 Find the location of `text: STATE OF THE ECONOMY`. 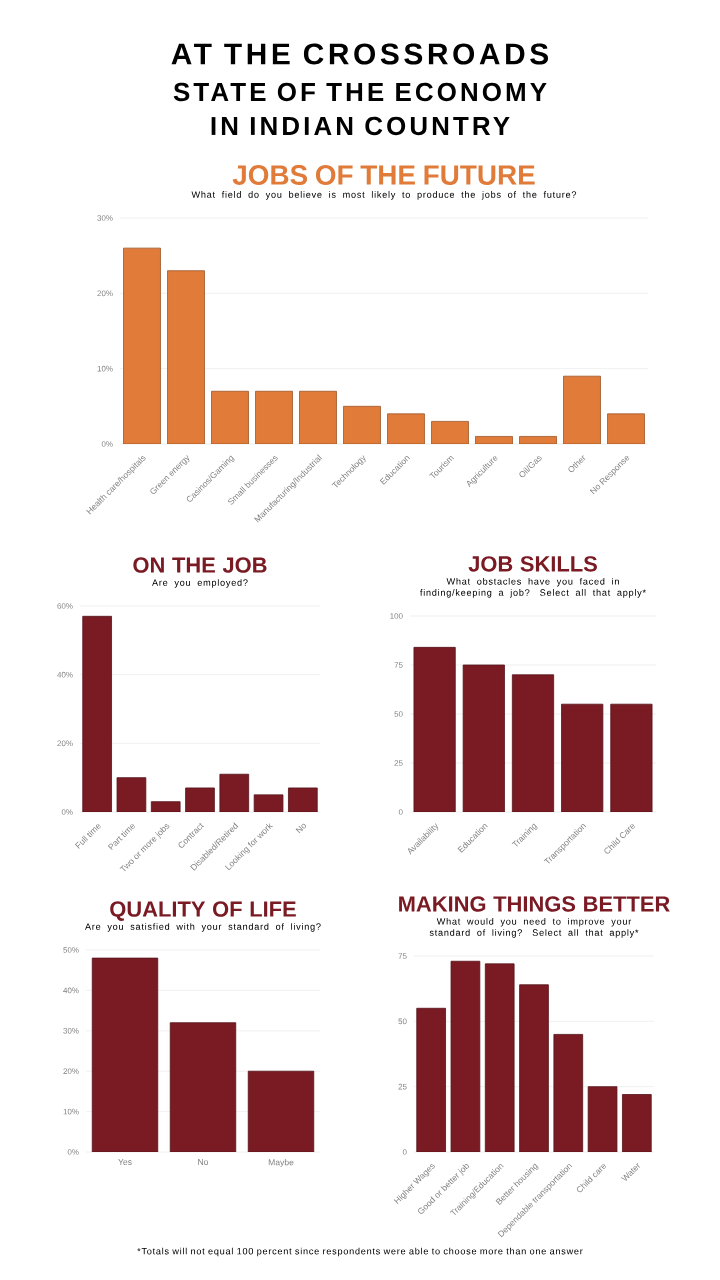

text: STATE OF THE ECONOMY is located at coordinates (360, 92).